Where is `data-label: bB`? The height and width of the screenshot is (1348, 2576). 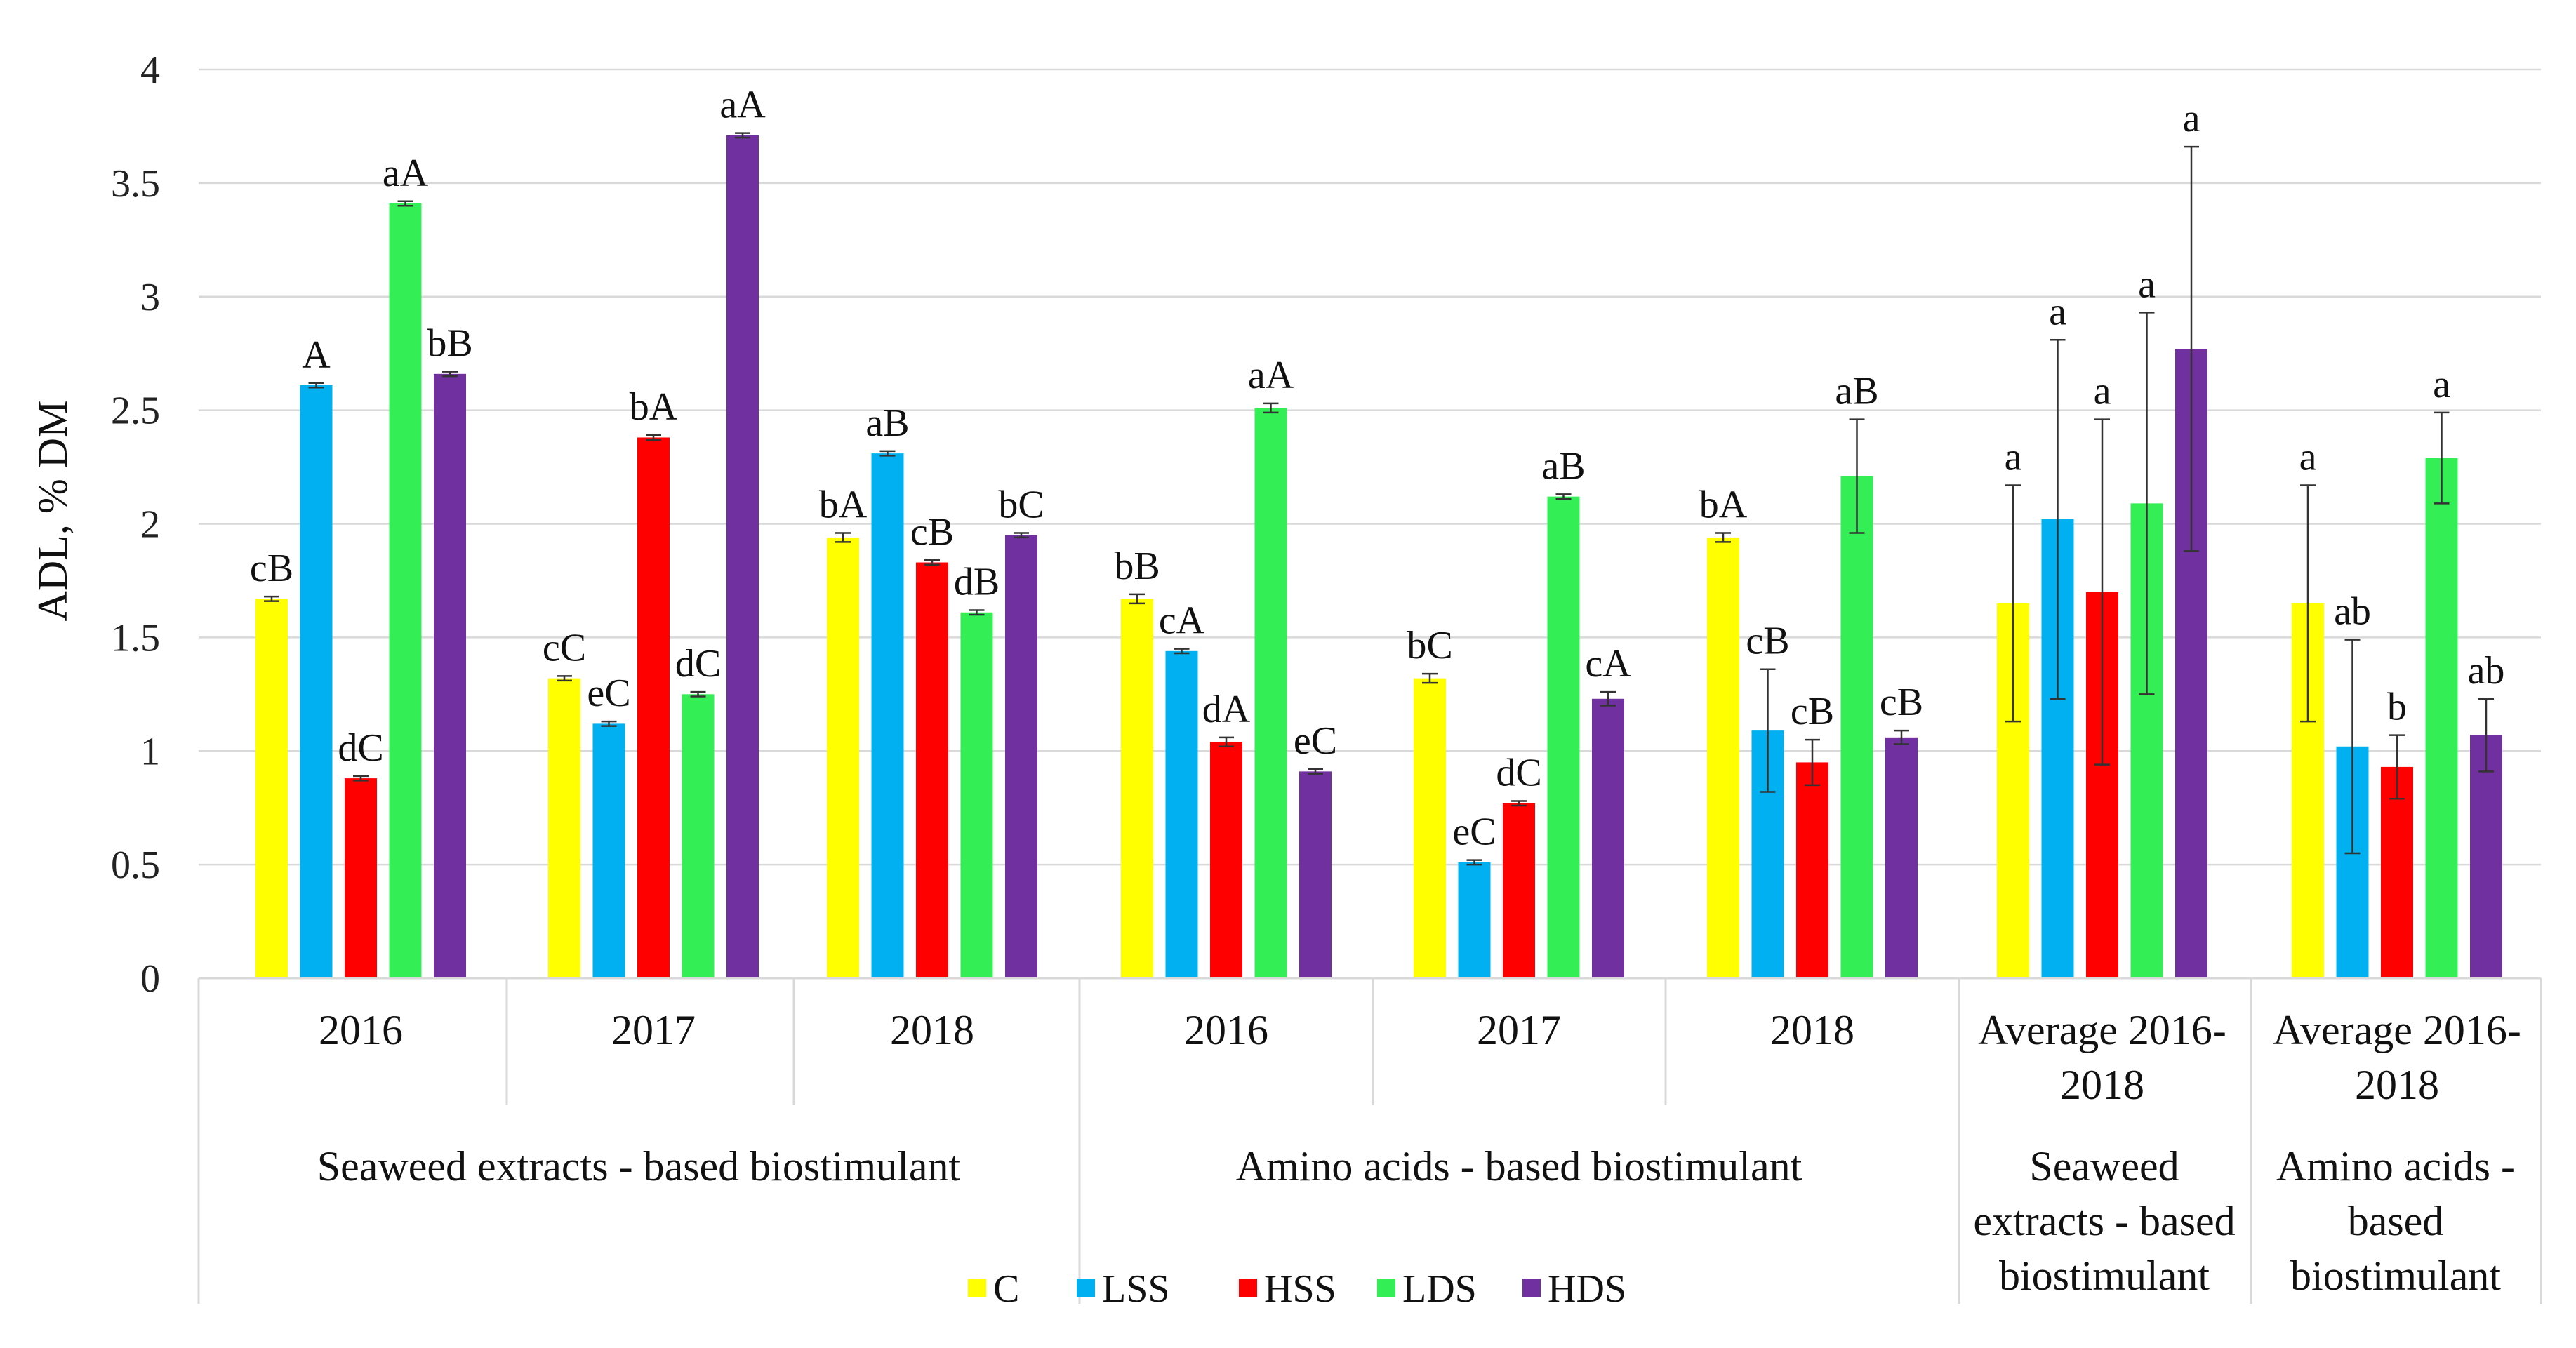
data-label: bB is located at coordinates (450, 344).